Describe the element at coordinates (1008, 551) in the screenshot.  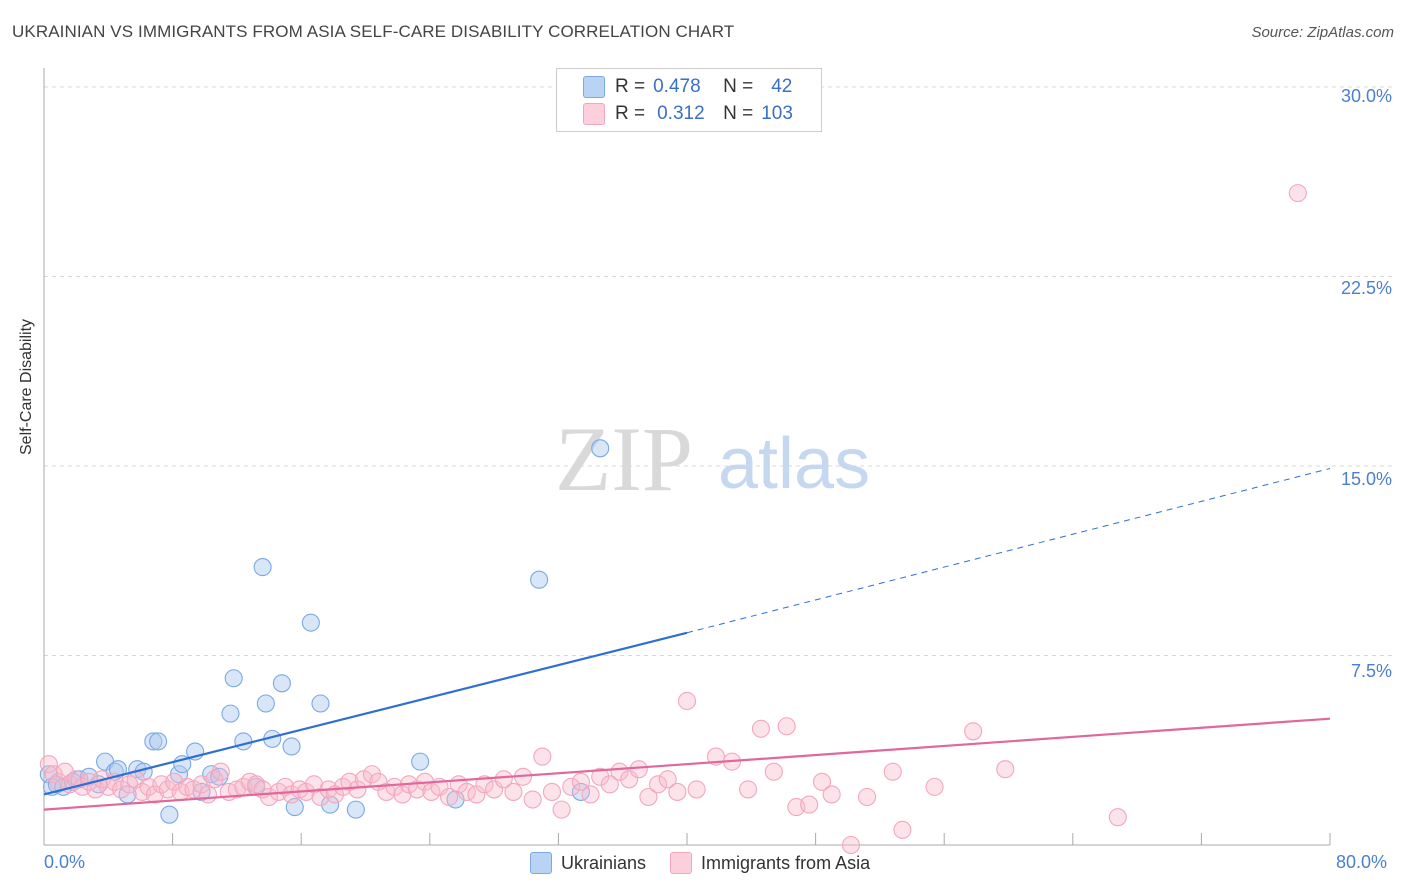
I see `trend-line-ukrainians-extrapolated` at that location.